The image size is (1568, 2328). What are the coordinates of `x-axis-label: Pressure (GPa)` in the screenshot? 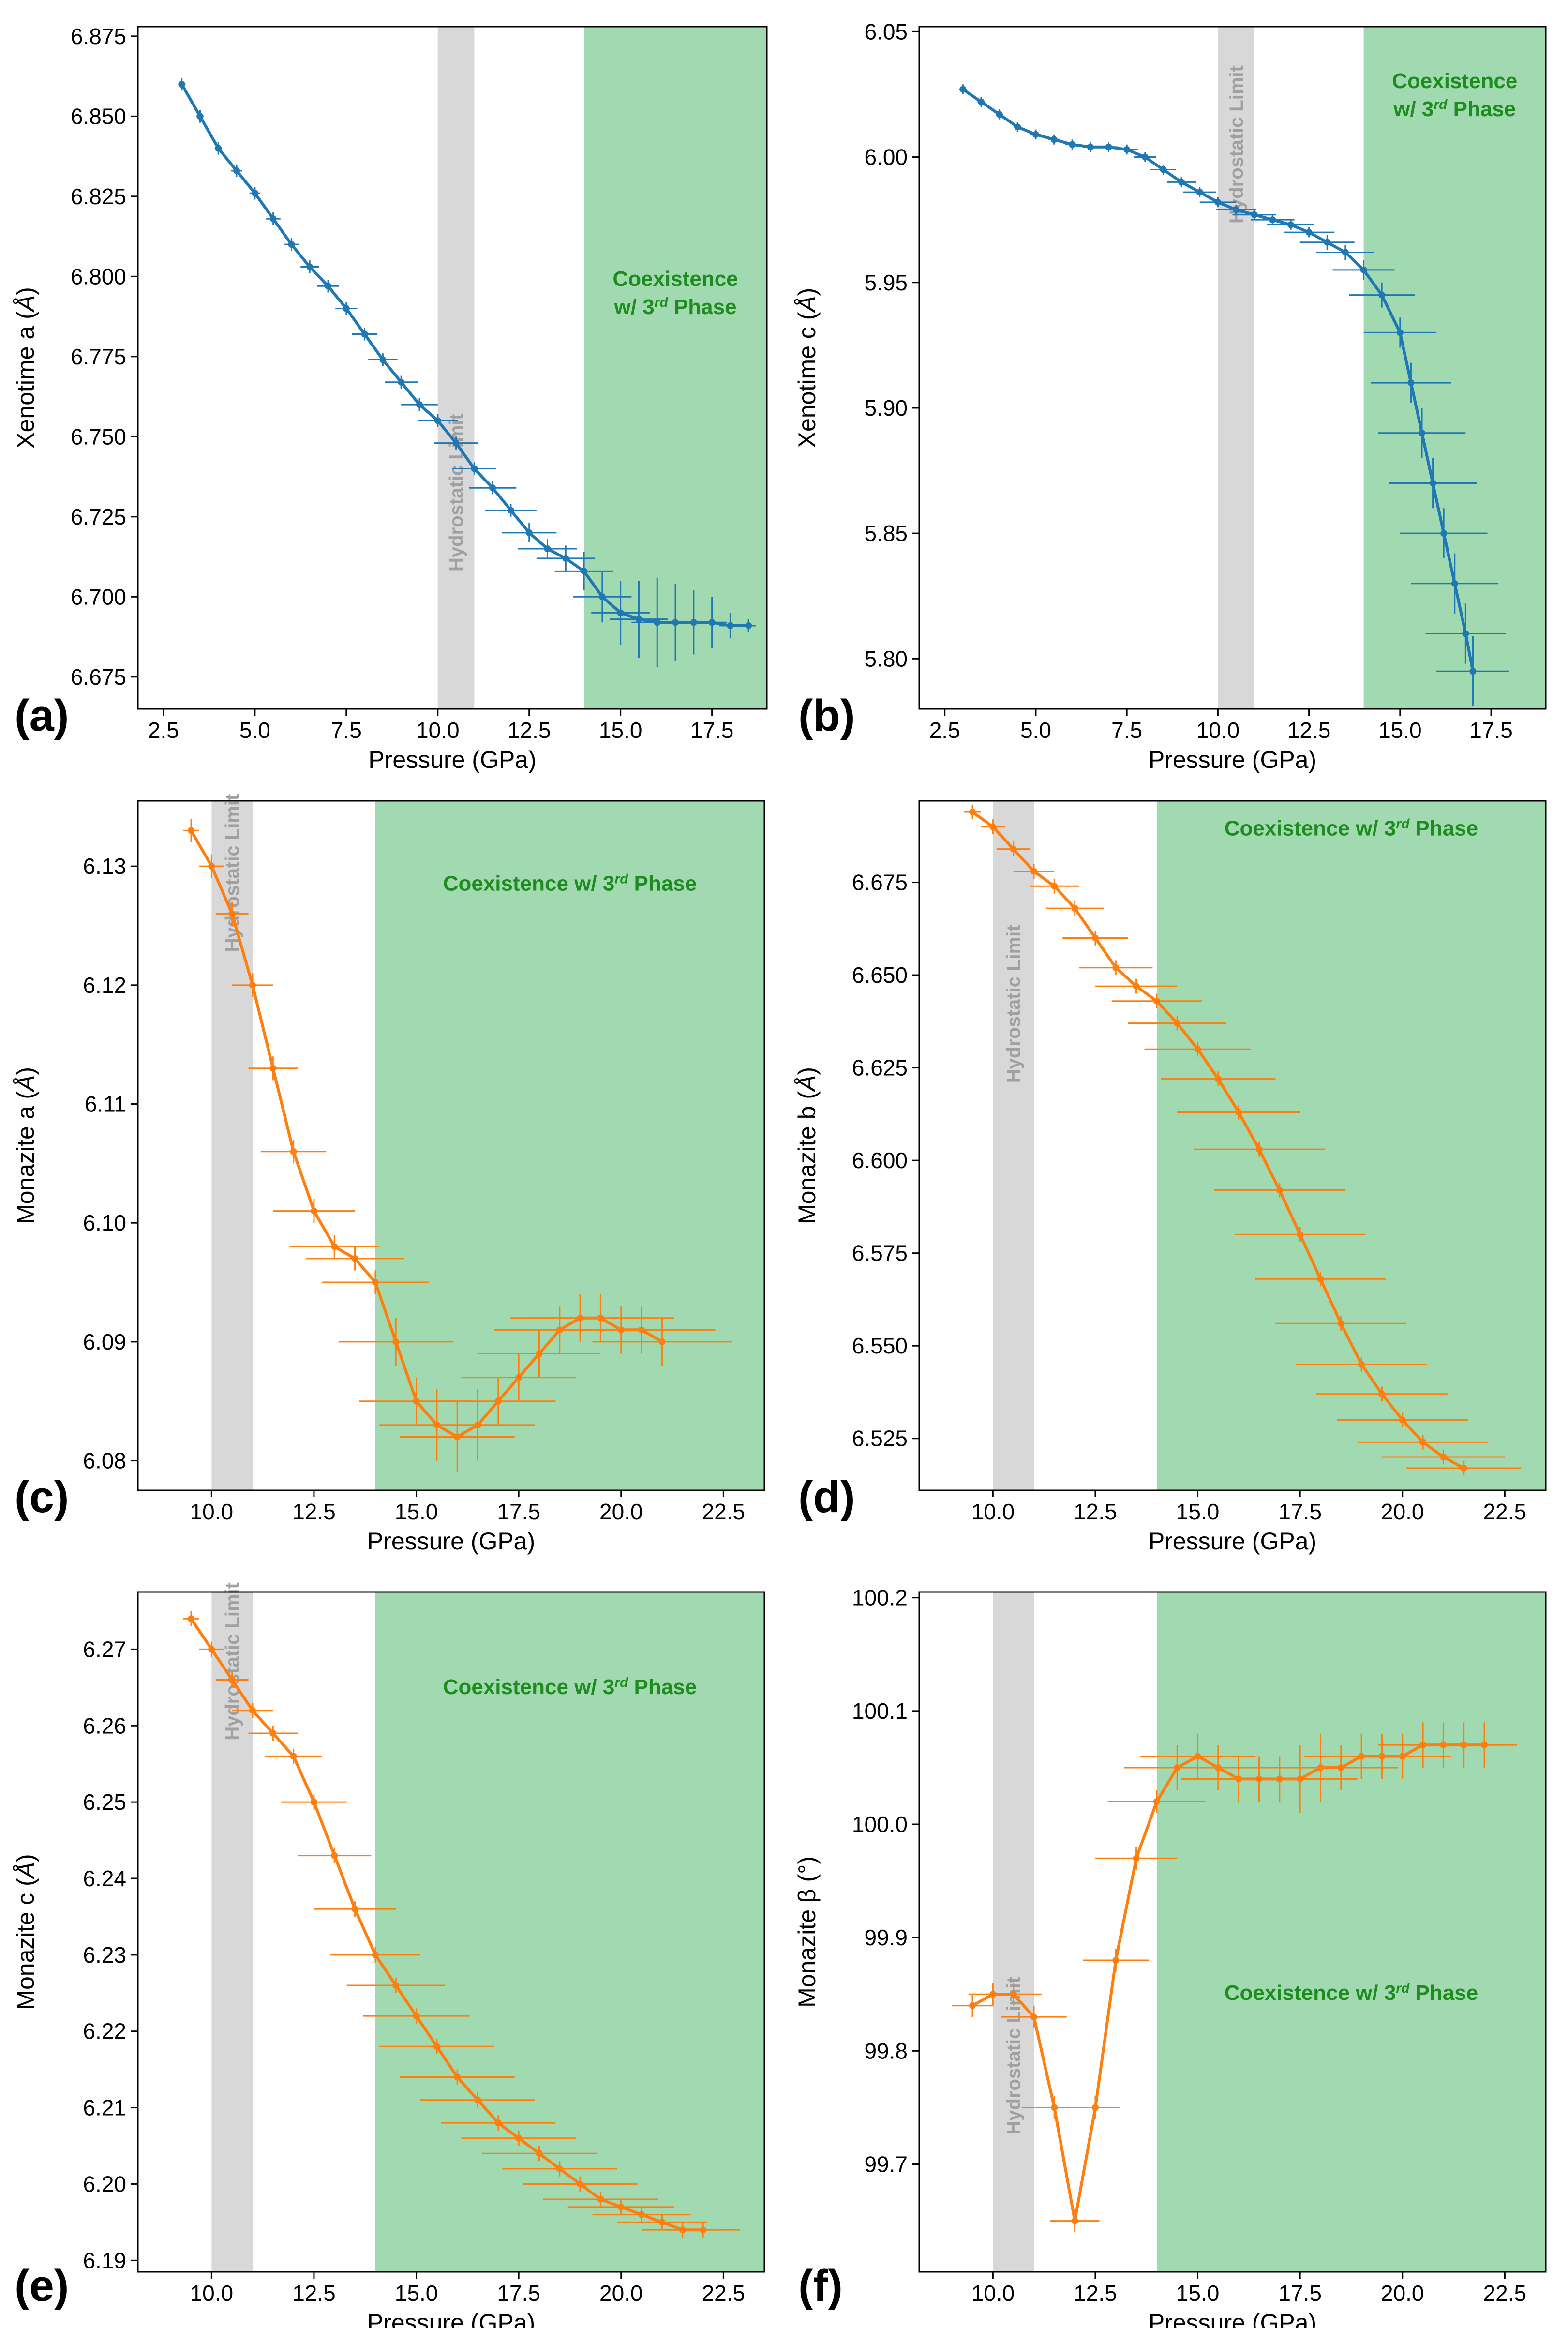 It's located at (452, 760).